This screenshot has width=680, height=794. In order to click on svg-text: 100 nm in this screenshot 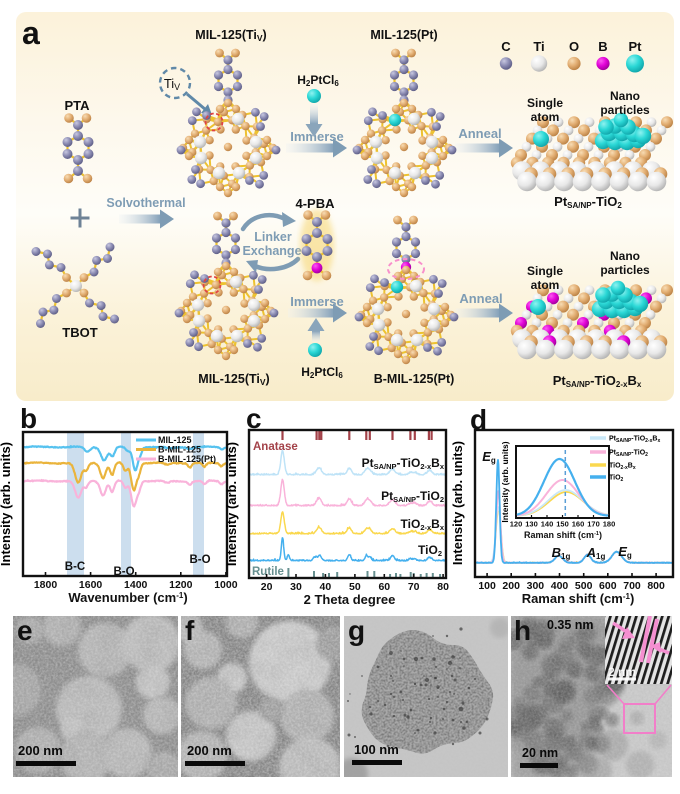, I will do `click(376, 749)`.